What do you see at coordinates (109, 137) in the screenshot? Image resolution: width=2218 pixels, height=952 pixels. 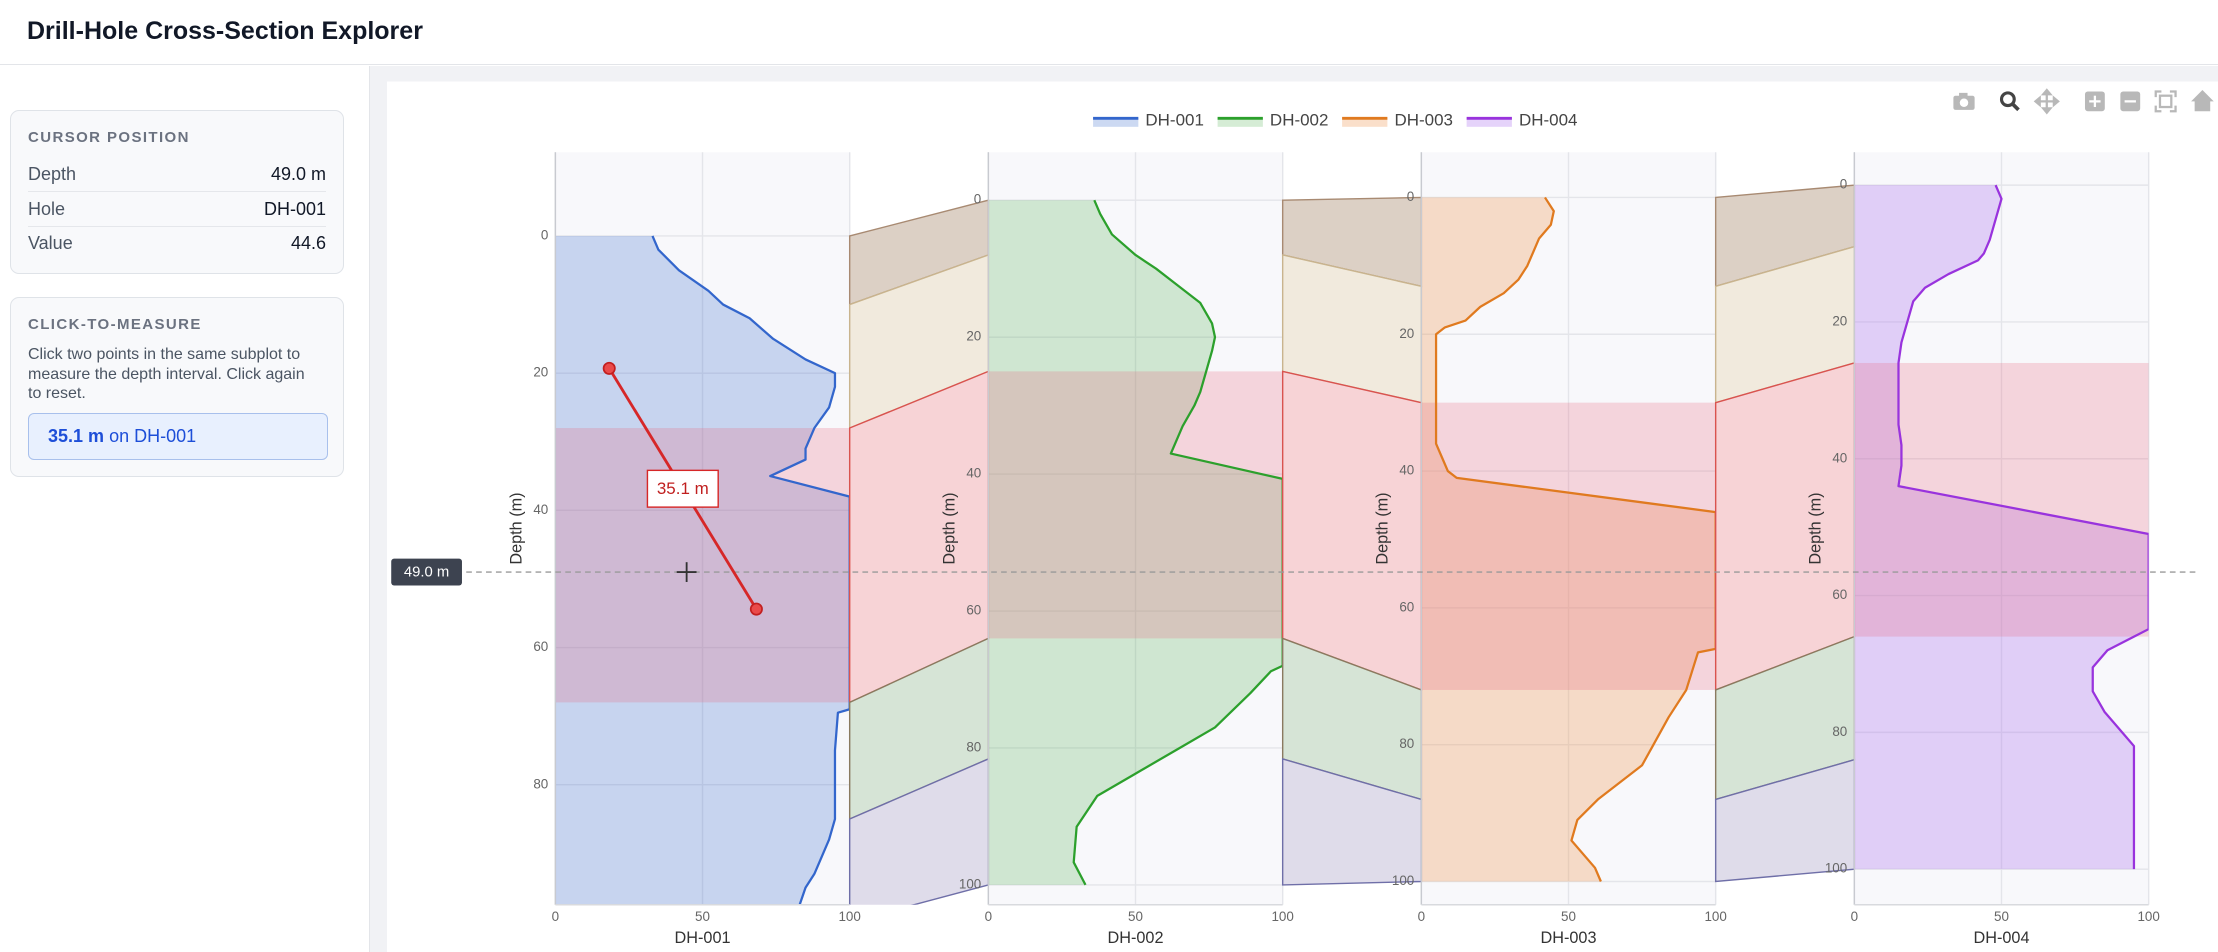 I see `panel-heading: CURSOR POSITION` at bounding box center [109, 137].